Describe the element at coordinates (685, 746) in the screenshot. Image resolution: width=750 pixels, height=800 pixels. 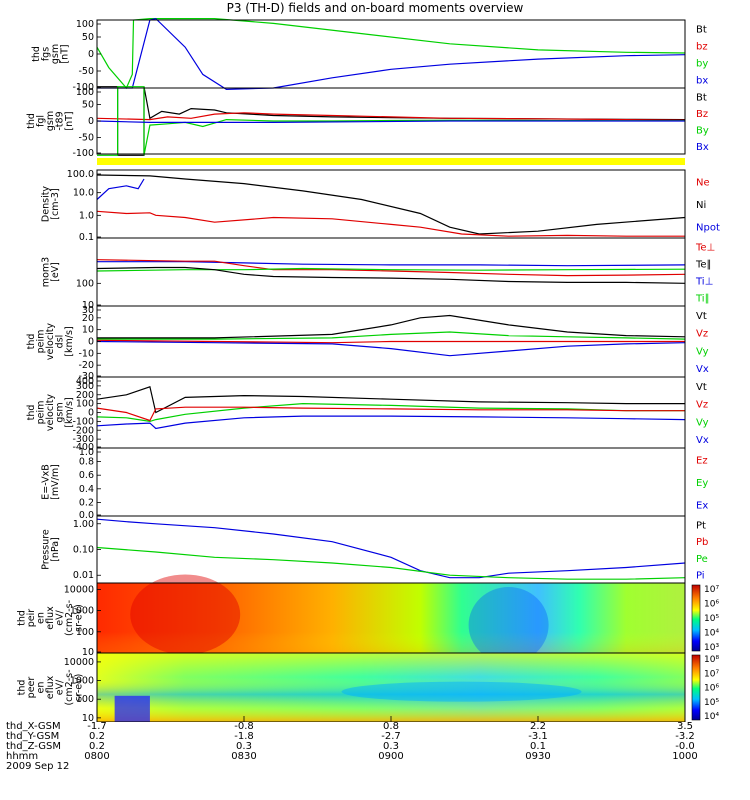
I see `x-axis-tick-value: -0.0` at that location.